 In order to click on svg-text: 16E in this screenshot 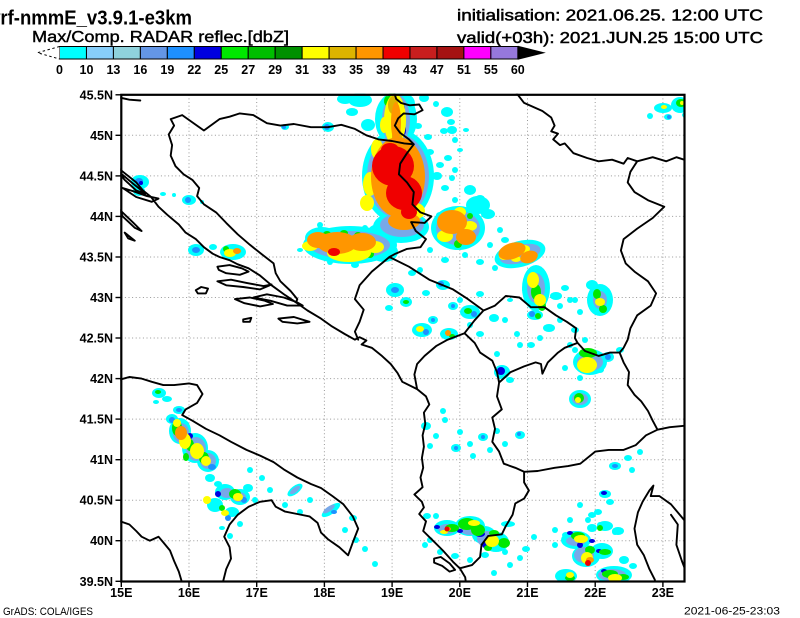, I will do `click(189, 593)`.